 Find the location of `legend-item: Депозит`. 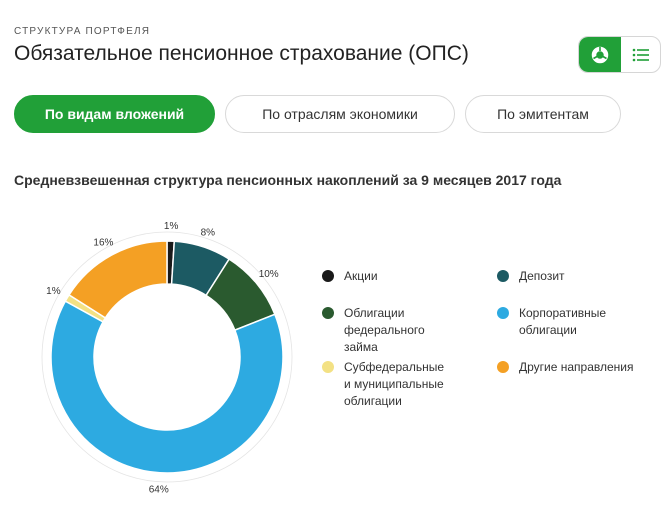

legend-item: Депозит is located at coordinates (577, 276).